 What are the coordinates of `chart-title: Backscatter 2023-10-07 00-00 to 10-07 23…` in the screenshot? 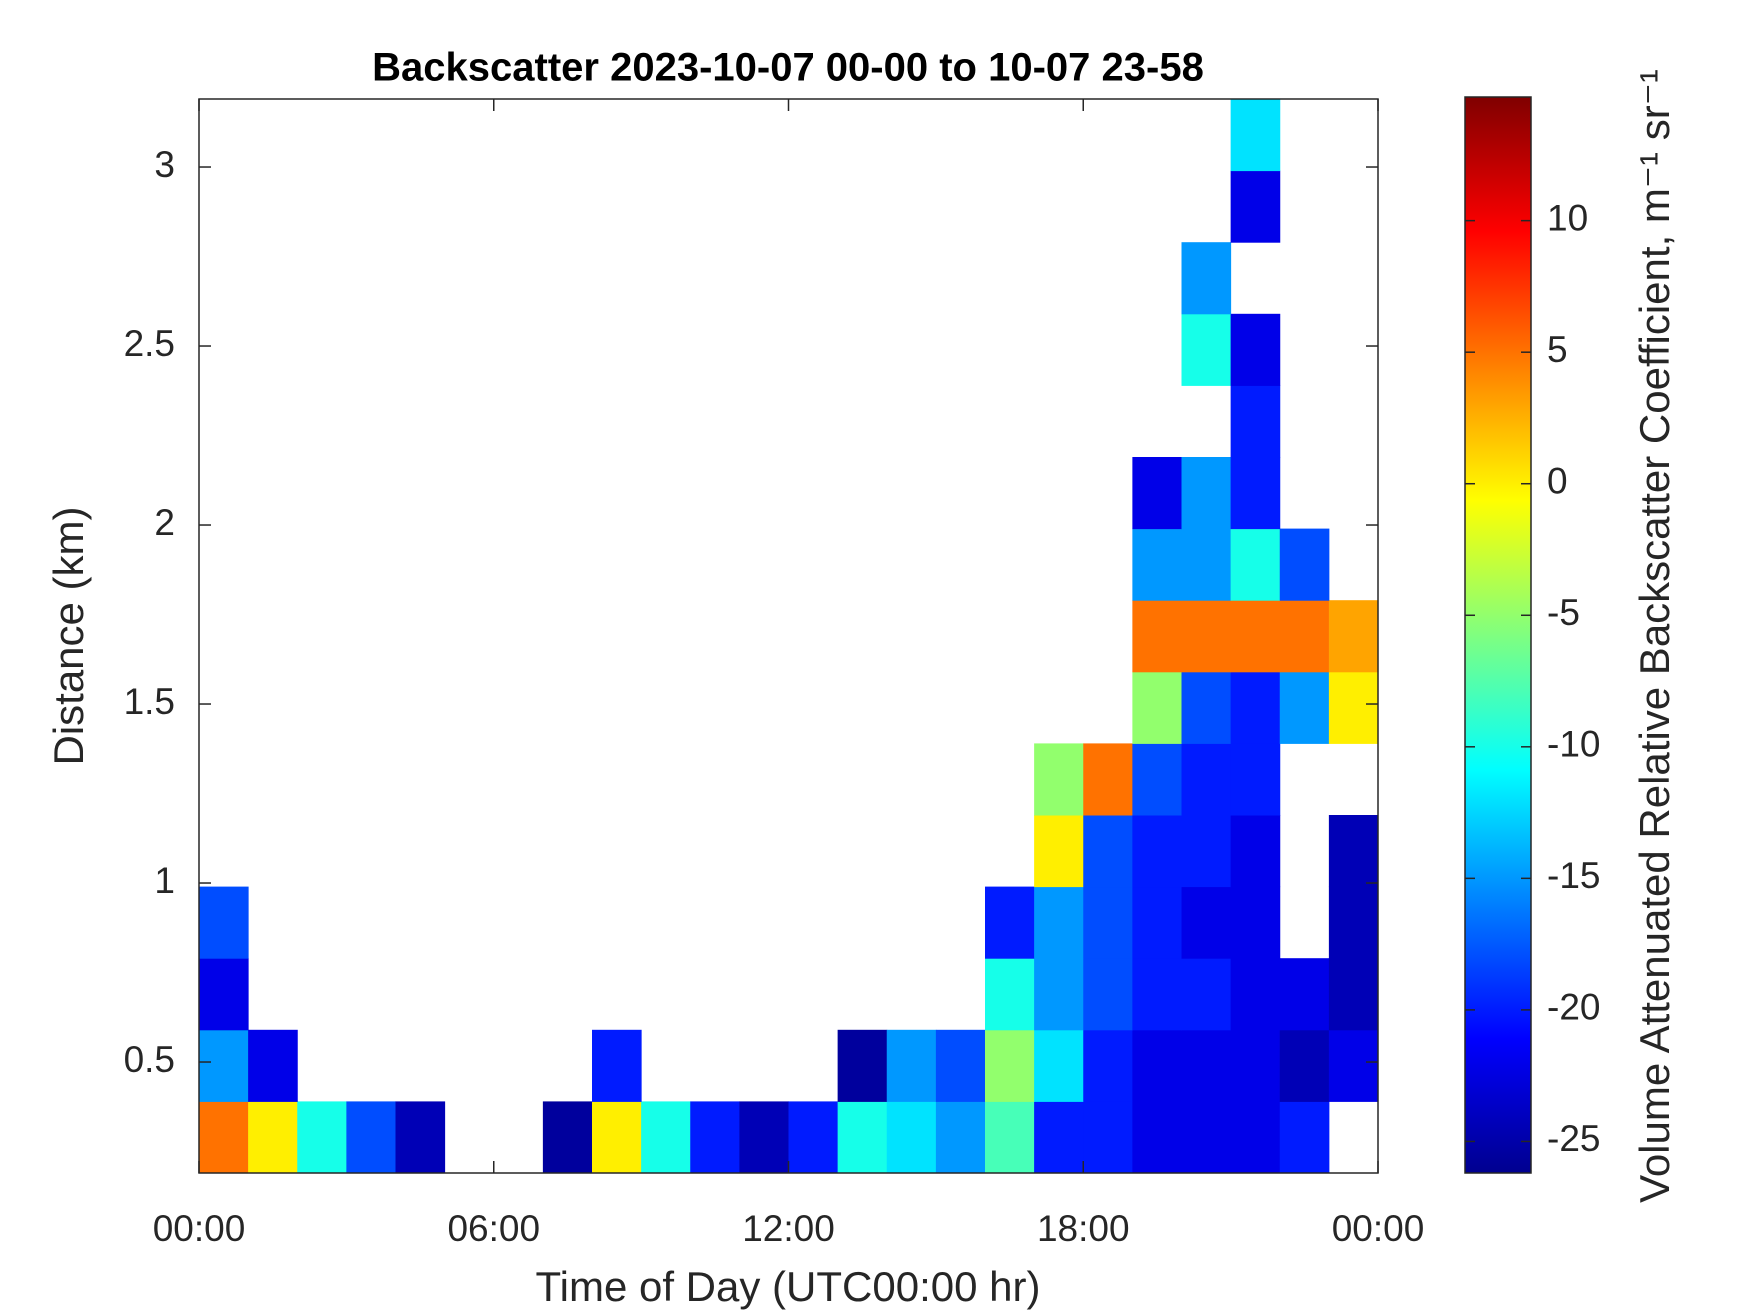 It's located at (788, 68).